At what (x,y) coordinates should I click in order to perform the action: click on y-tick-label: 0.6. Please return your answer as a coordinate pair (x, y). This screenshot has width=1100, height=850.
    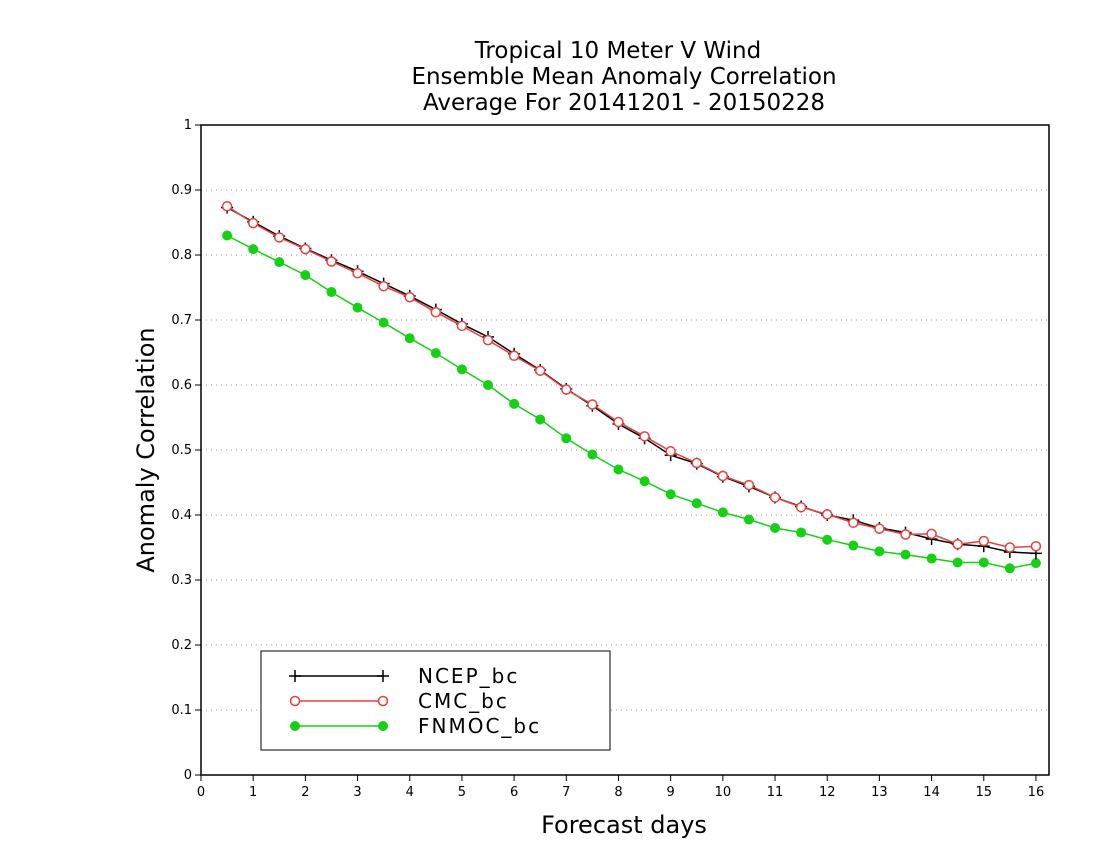
    Looking at the image, I should click on (181, 385).